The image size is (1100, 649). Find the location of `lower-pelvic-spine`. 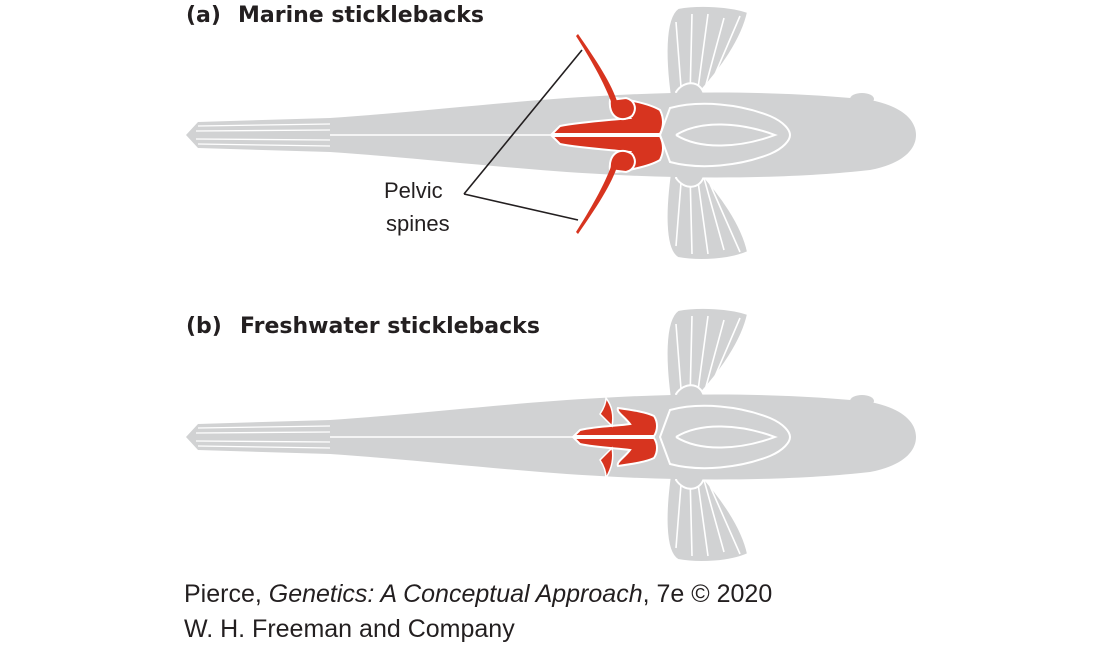

lower-pelvic-spine is located at coordinates (597, 199).